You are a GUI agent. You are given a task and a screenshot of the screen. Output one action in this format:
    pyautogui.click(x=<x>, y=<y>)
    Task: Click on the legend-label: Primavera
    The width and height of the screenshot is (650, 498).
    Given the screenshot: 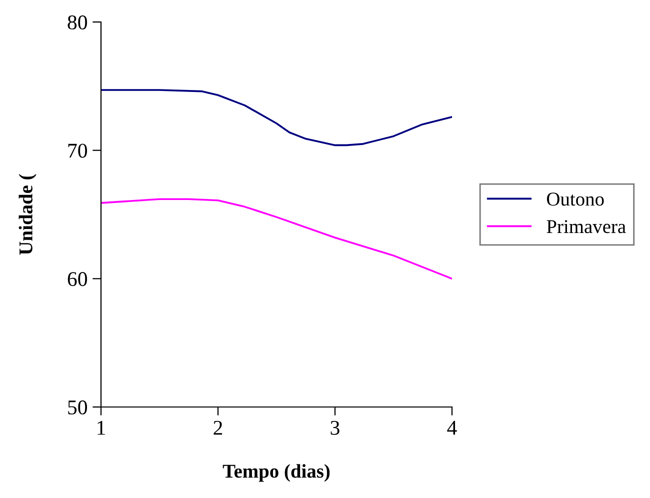 What is the action you would take?
    pyautogui.click(x=586, y=227)
    